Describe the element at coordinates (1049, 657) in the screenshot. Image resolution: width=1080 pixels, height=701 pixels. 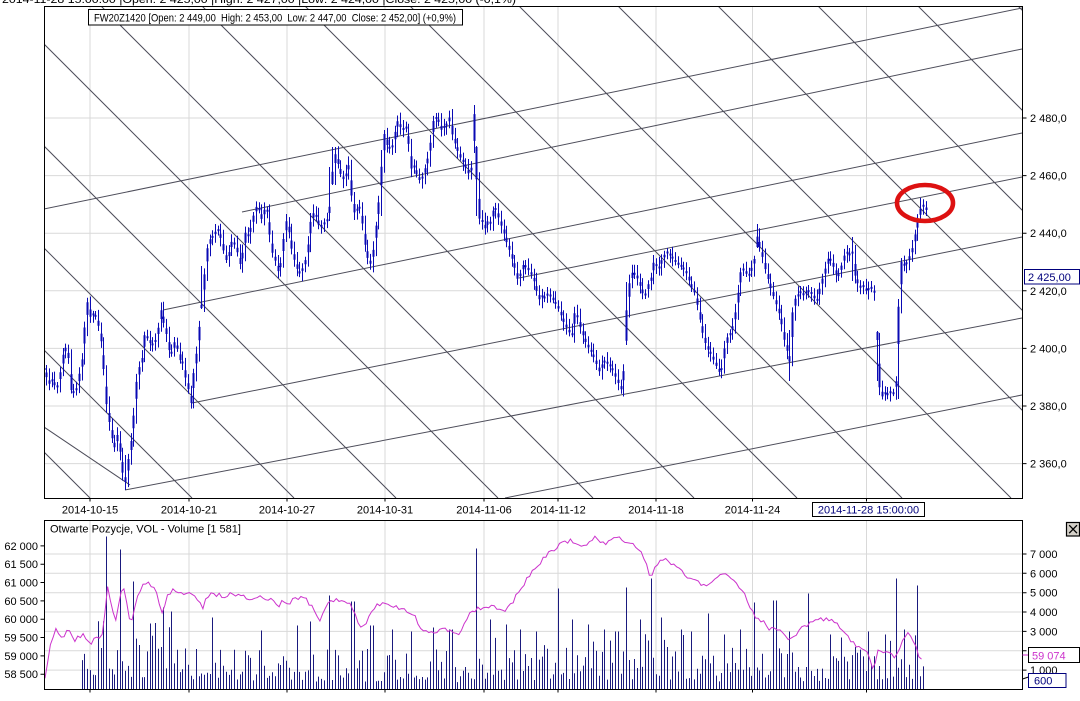
I see `svg-text: 59 074` at that location.